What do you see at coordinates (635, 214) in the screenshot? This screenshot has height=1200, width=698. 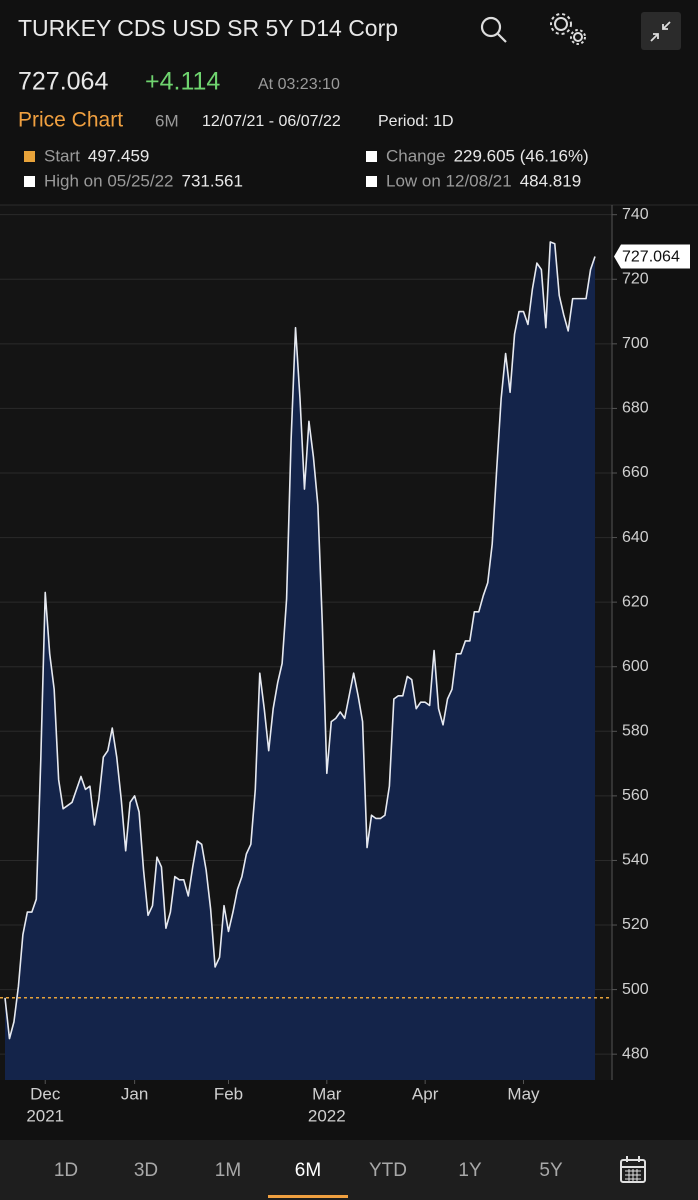 I see `y-tick-label: 740` at bounding box center [635, 214].